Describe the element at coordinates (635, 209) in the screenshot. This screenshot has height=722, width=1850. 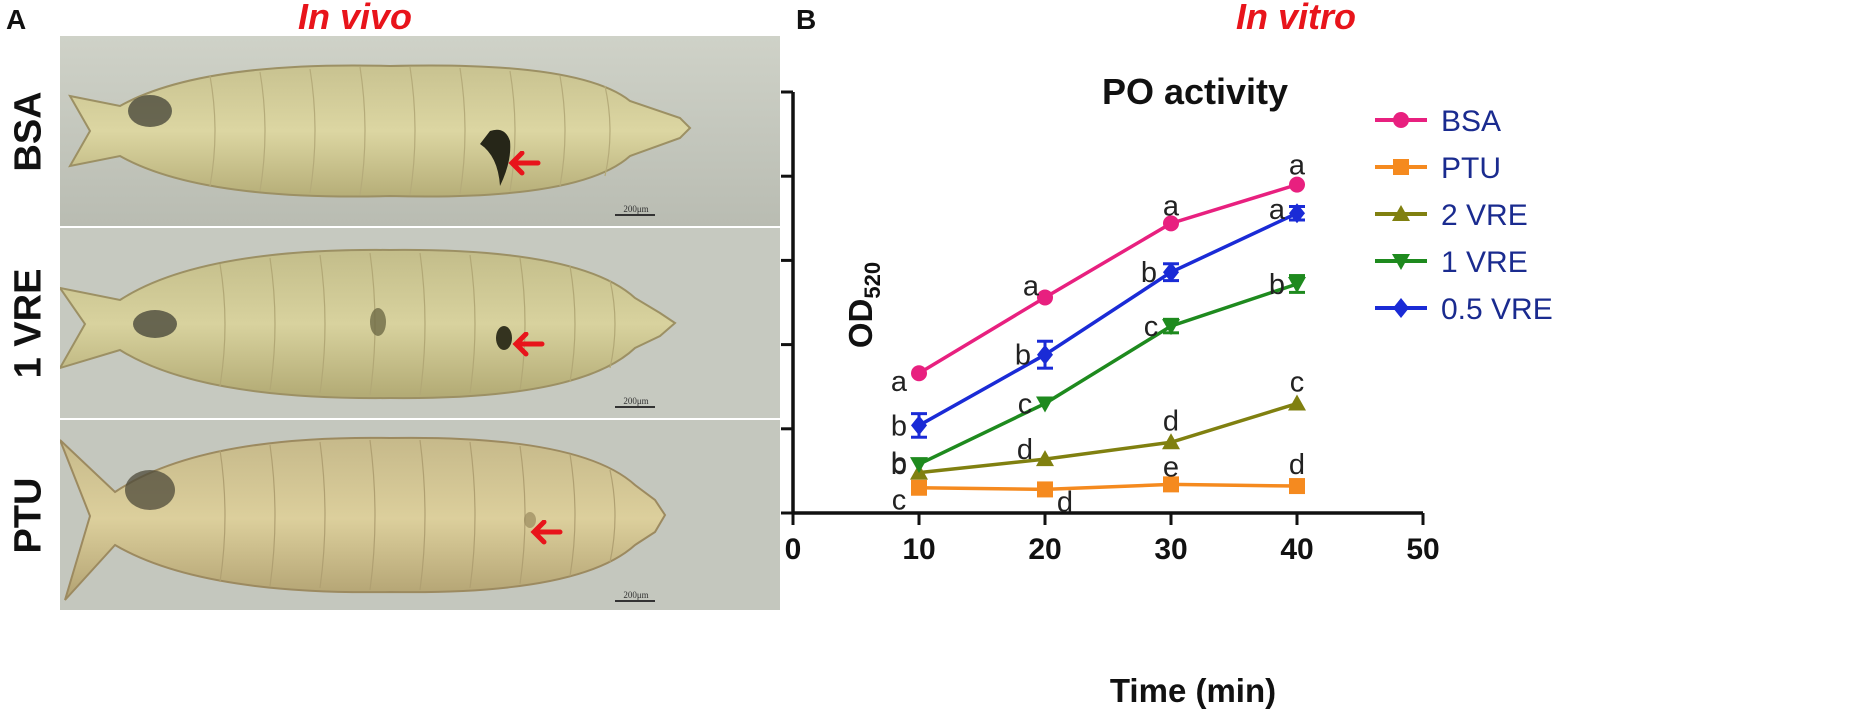
I see `scale-bar-label-bsa: 200μm` at that location.